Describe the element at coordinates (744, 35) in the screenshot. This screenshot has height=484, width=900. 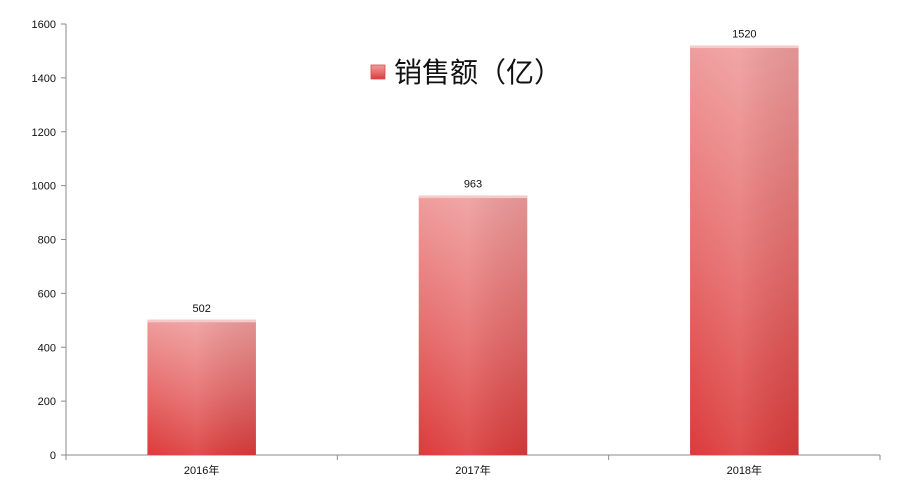
I see `data-label: 1520` at that location.